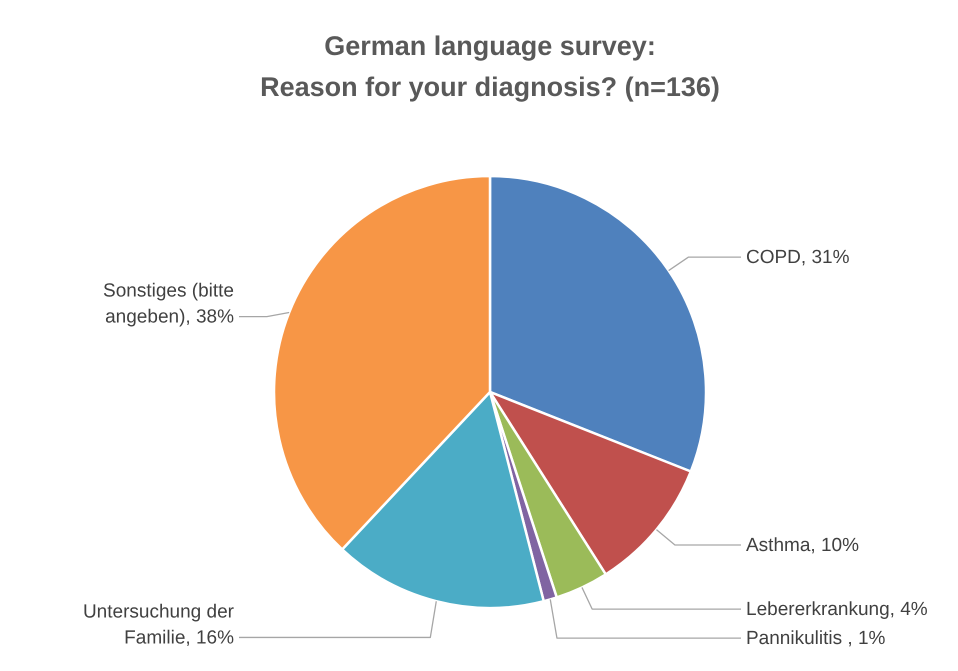  What do you see at coordinates (798, 257) in the screenshot?
I see `slice-label: COPD, 31%` at bounding box center [798, 257].